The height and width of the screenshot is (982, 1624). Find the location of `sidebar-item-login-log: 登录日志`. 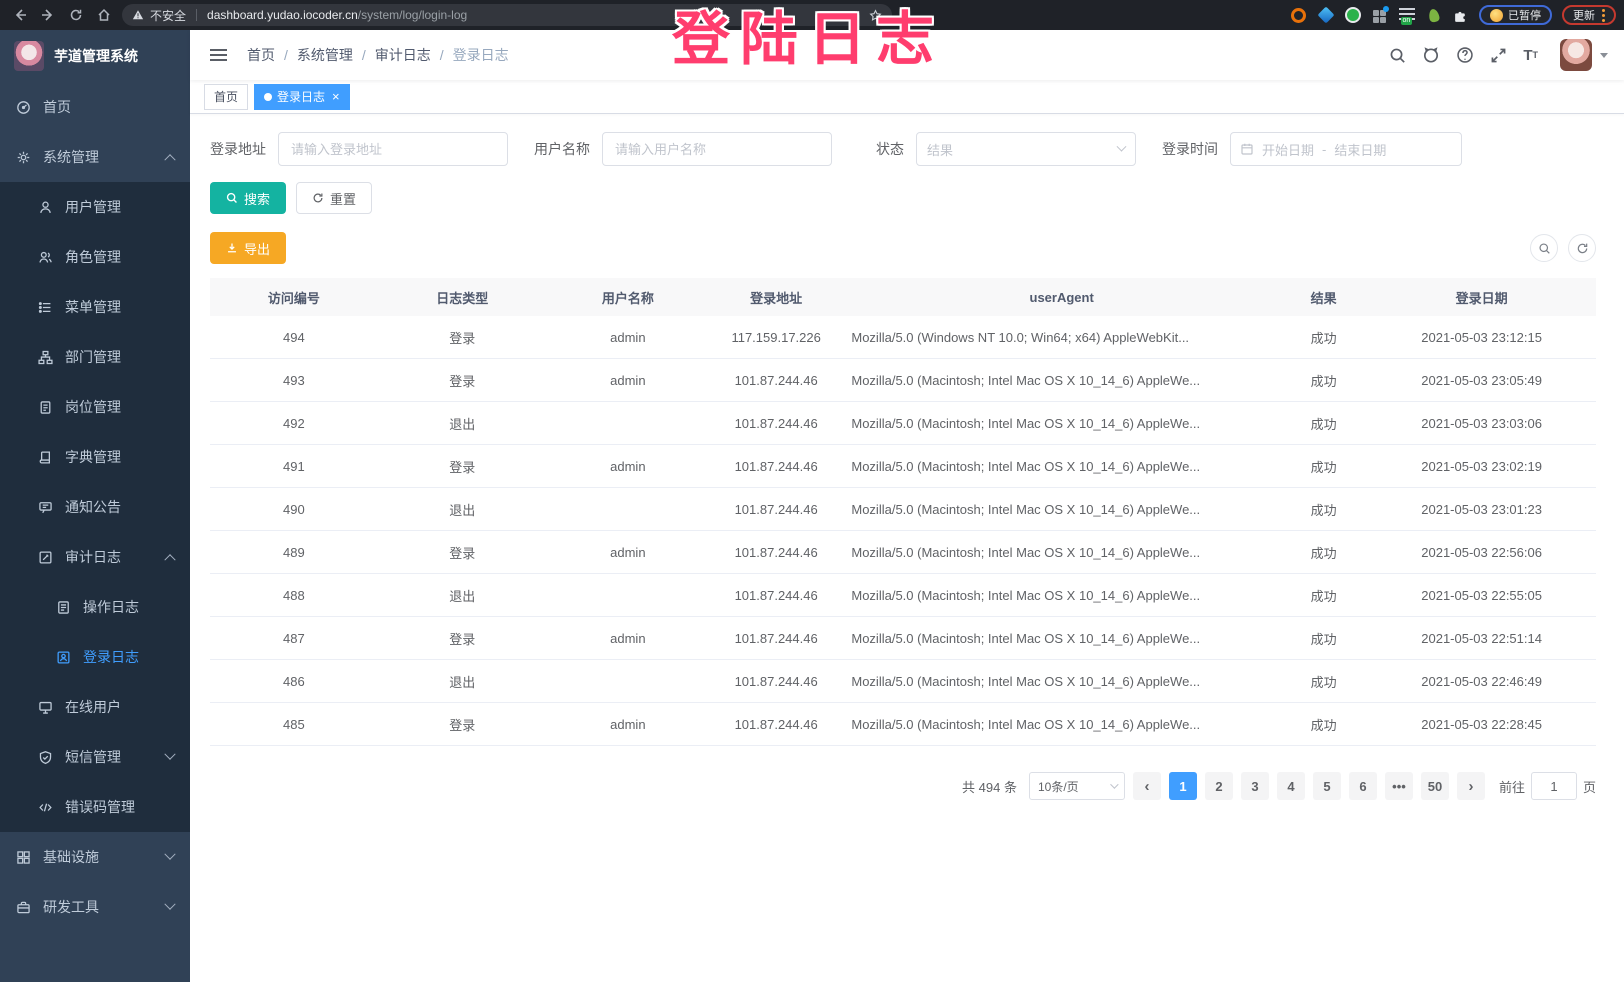

sidebar-item-login-log: 登录日志 is located at coordinates (95, 657).